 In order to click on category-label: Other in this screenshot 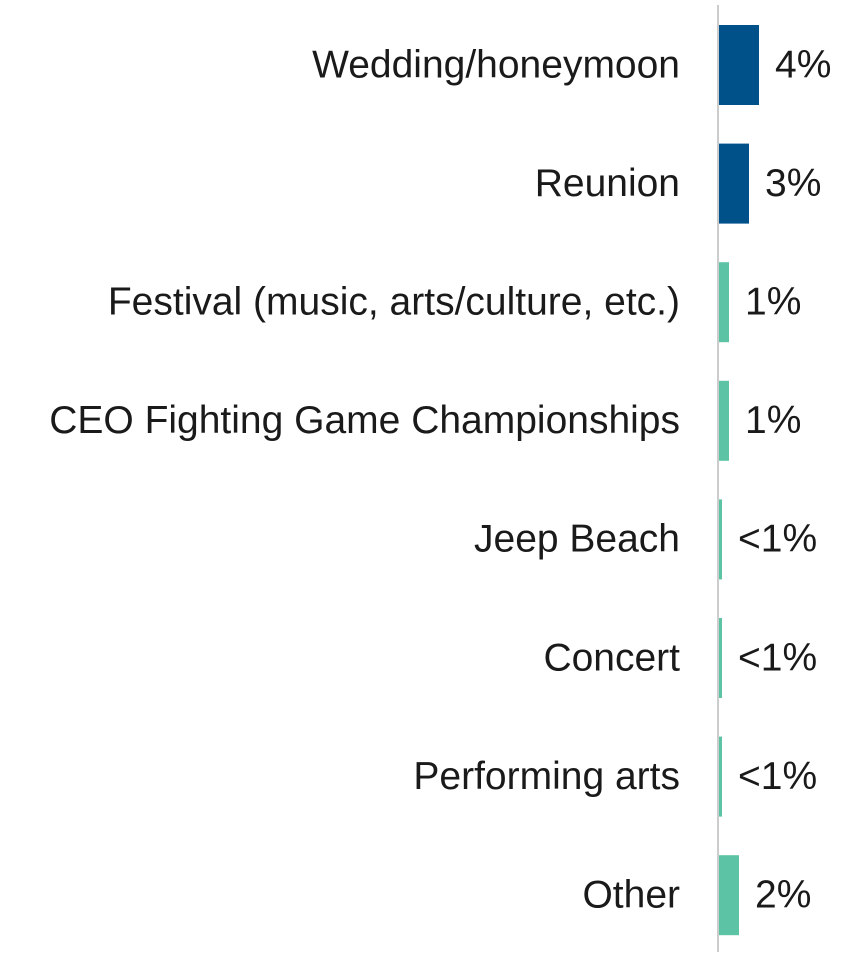, I will do `click(631, 894)`.